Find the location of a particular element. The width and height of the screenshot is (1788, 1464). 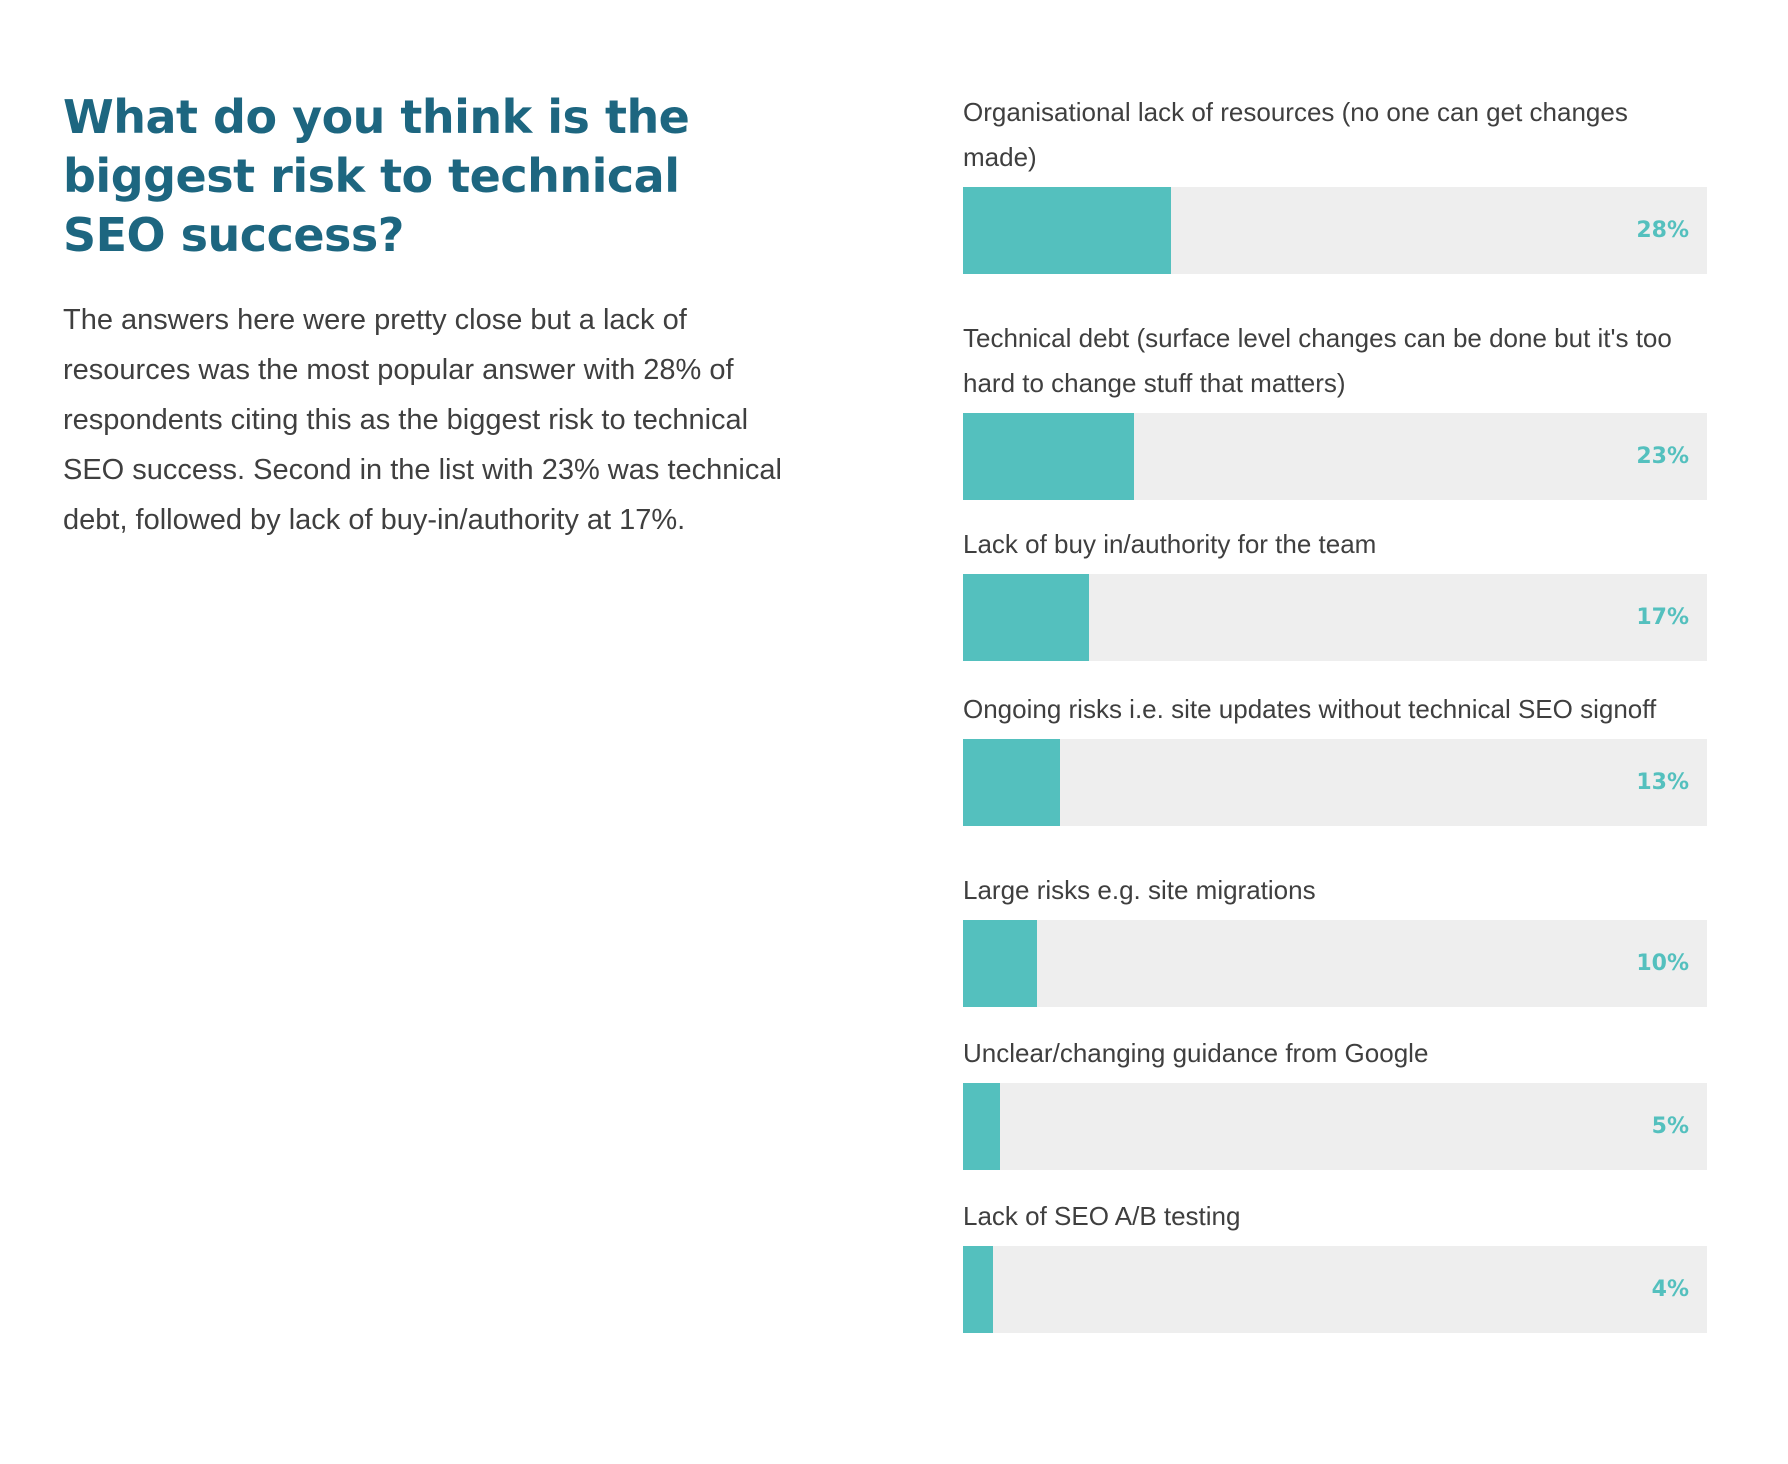

bar-track: 10% is located at coordinates (1335, 963).